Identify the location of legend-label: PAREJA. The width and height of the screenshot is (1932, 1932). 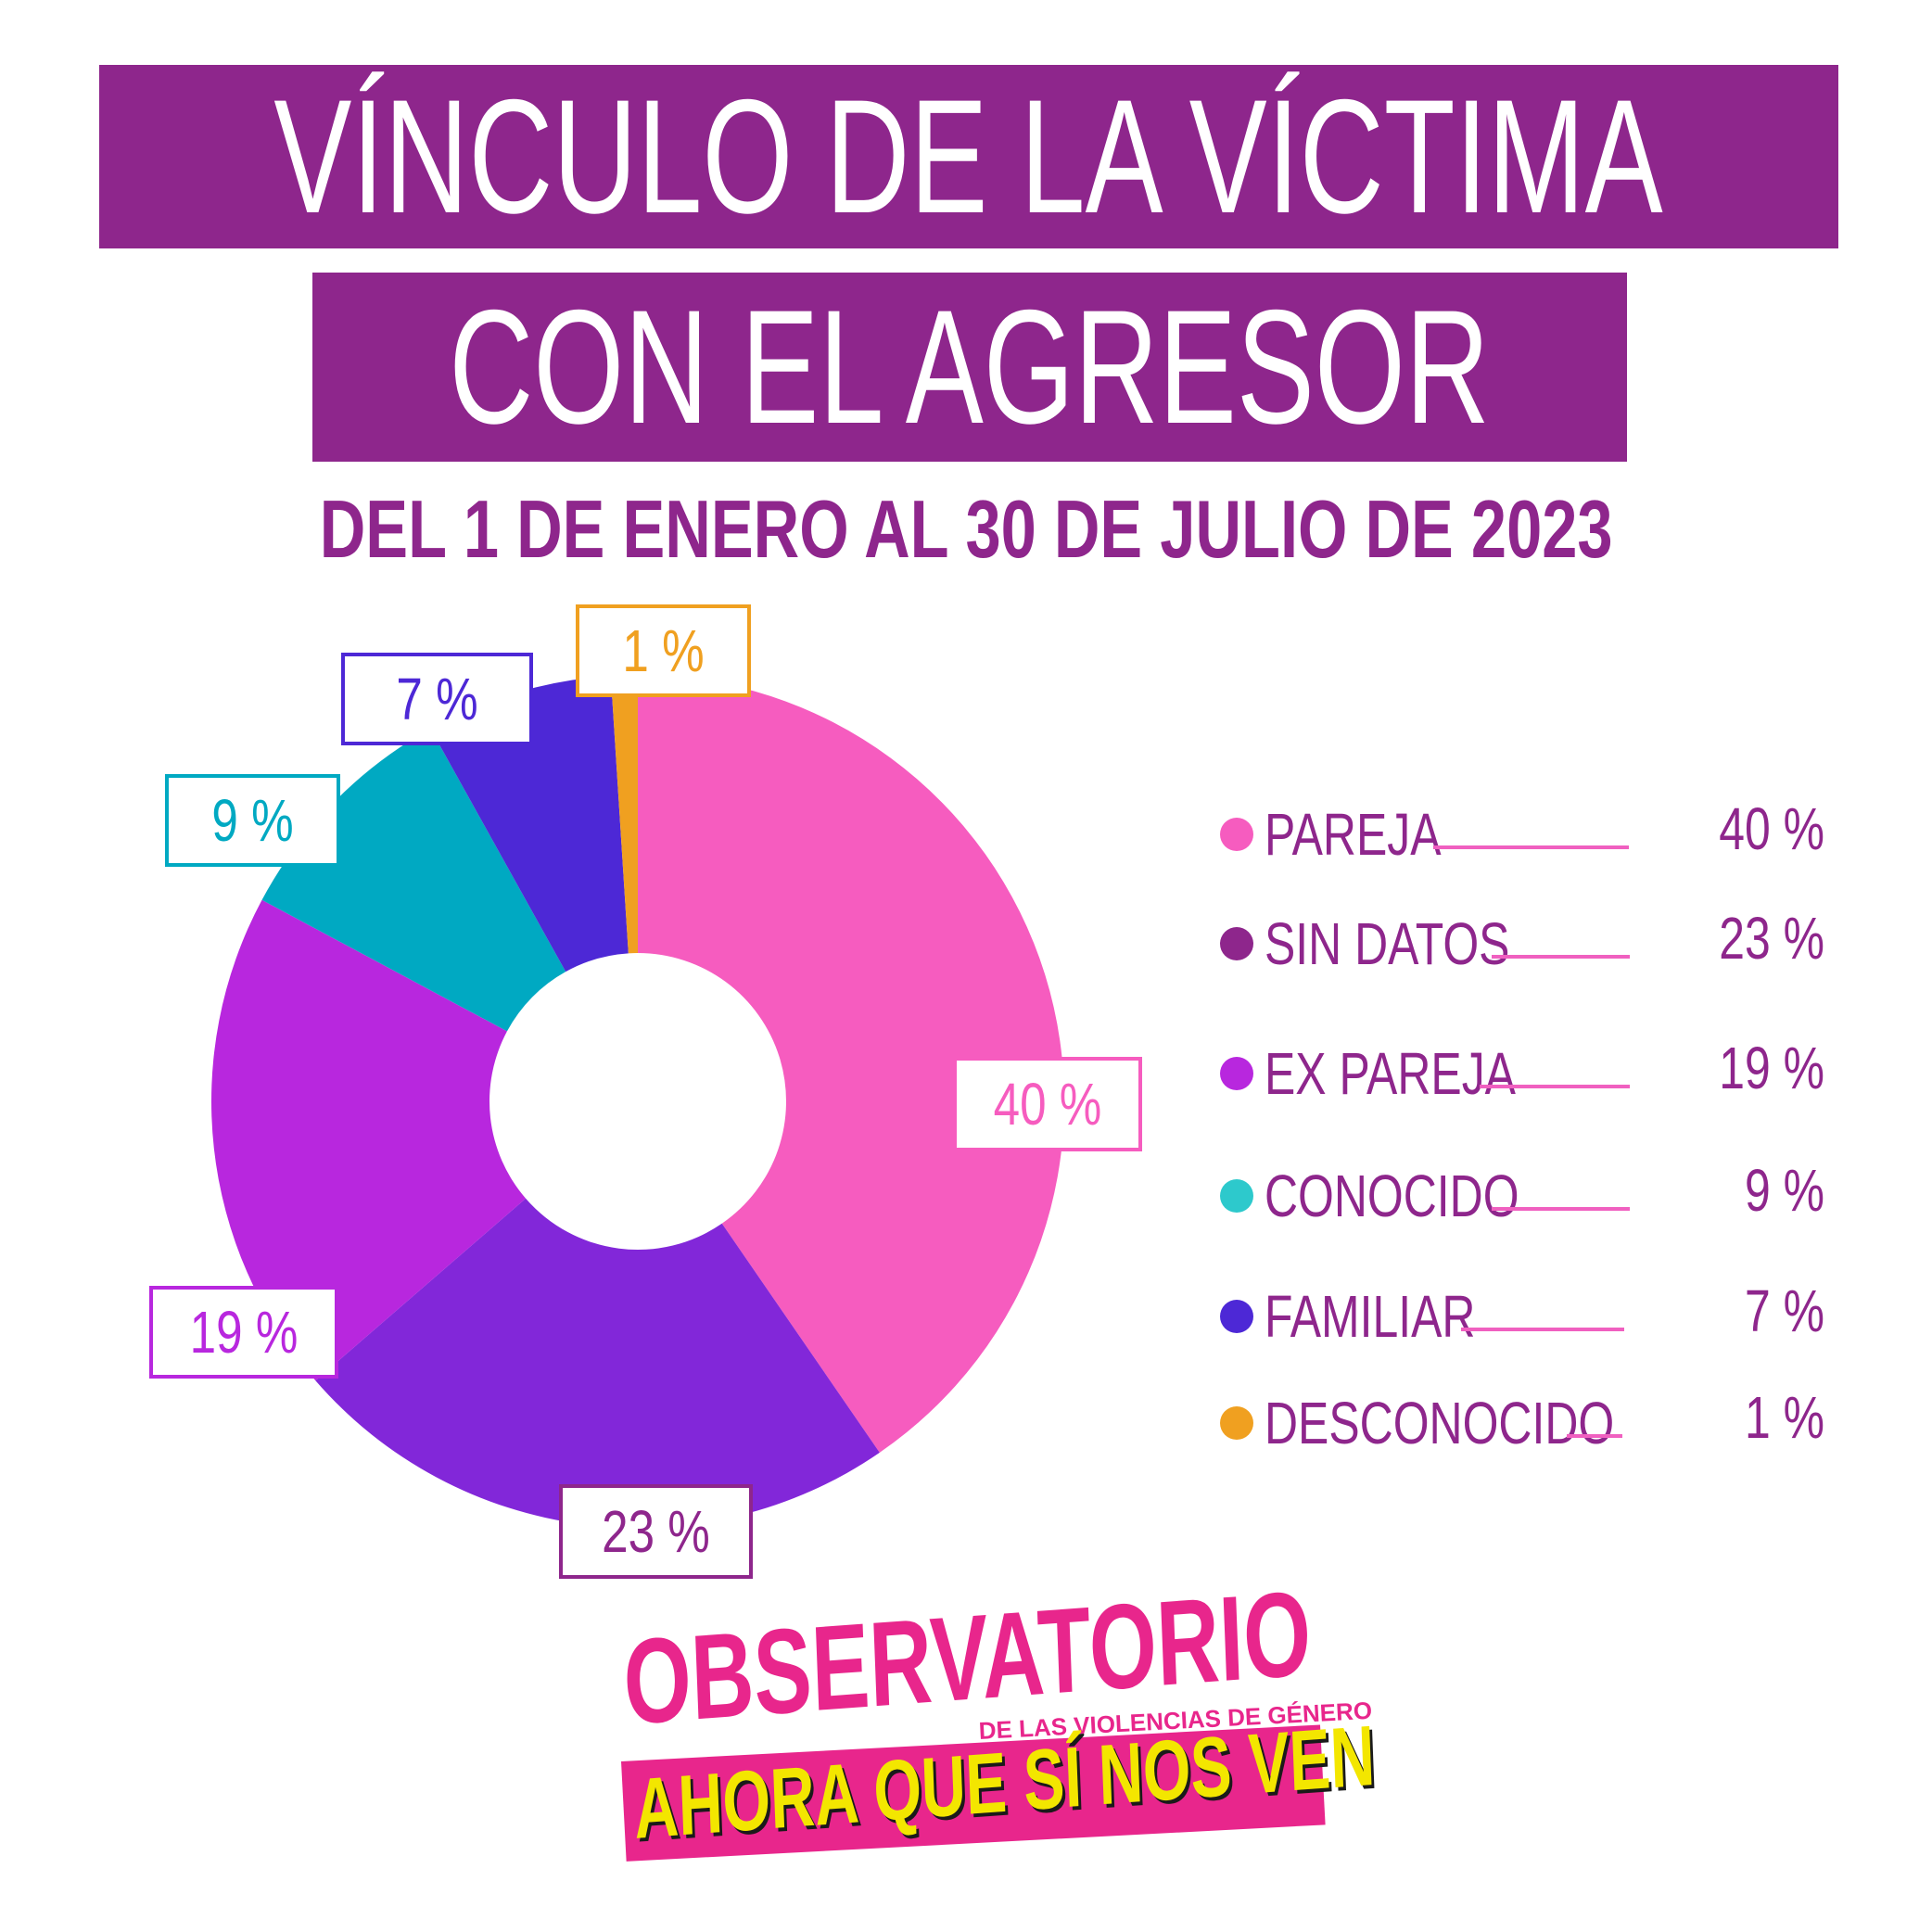
(1353, 834).